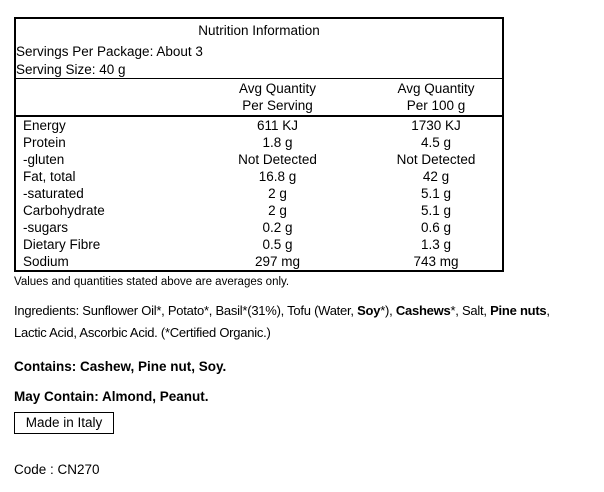 The height and width of the screenshot is (492, 604). What do you see at coordinates (109, 51) in the screenshot?
I see `servings-per-package: Servings Per Package: About 3` at bounding box center [109, 51].